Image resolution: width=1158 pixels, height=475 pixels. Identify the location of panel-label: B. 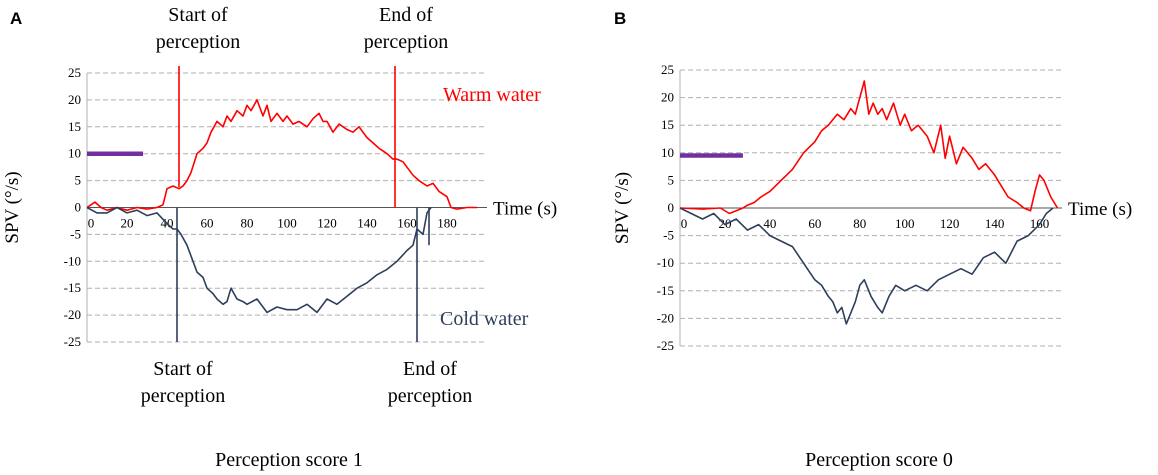
(620, 18).